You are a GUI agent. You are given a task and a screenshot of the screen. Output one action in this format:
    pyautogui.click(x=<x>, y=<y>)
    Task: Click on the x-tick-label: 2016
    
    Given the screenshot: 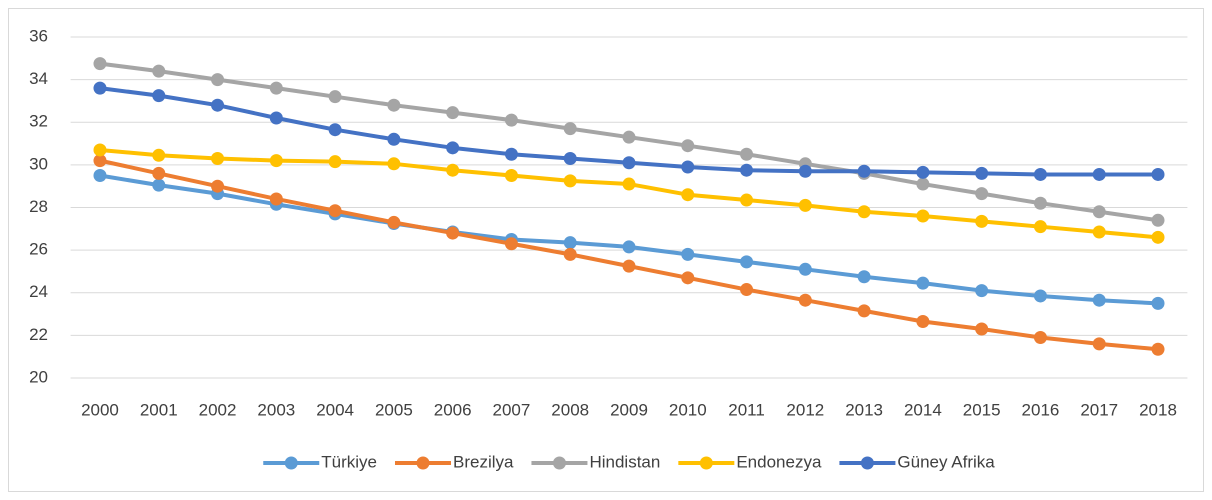 What is the action you would take?
    pyautogui.click(x=1041, y=409)
    